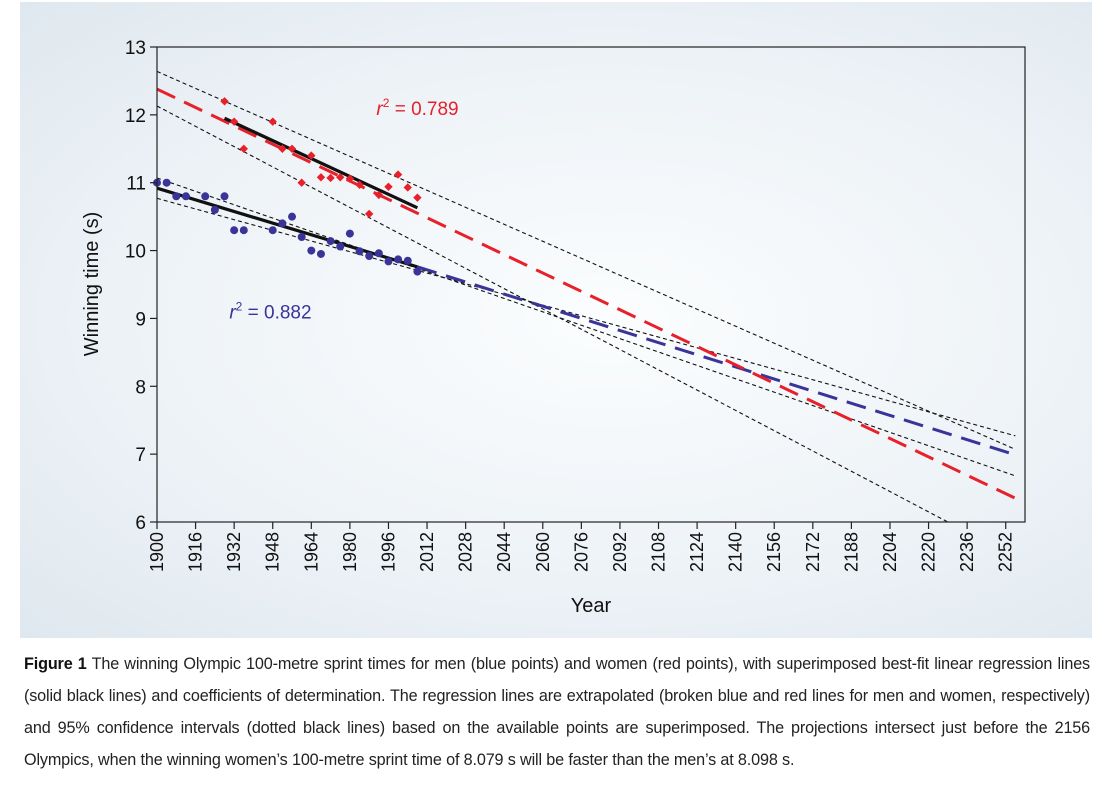 This screenshot has width=1111, height=800. What do you see at coordinates (135, 116) in the screenshot?
I see `y-tick-label: 12` at bounding box center [135, 116].